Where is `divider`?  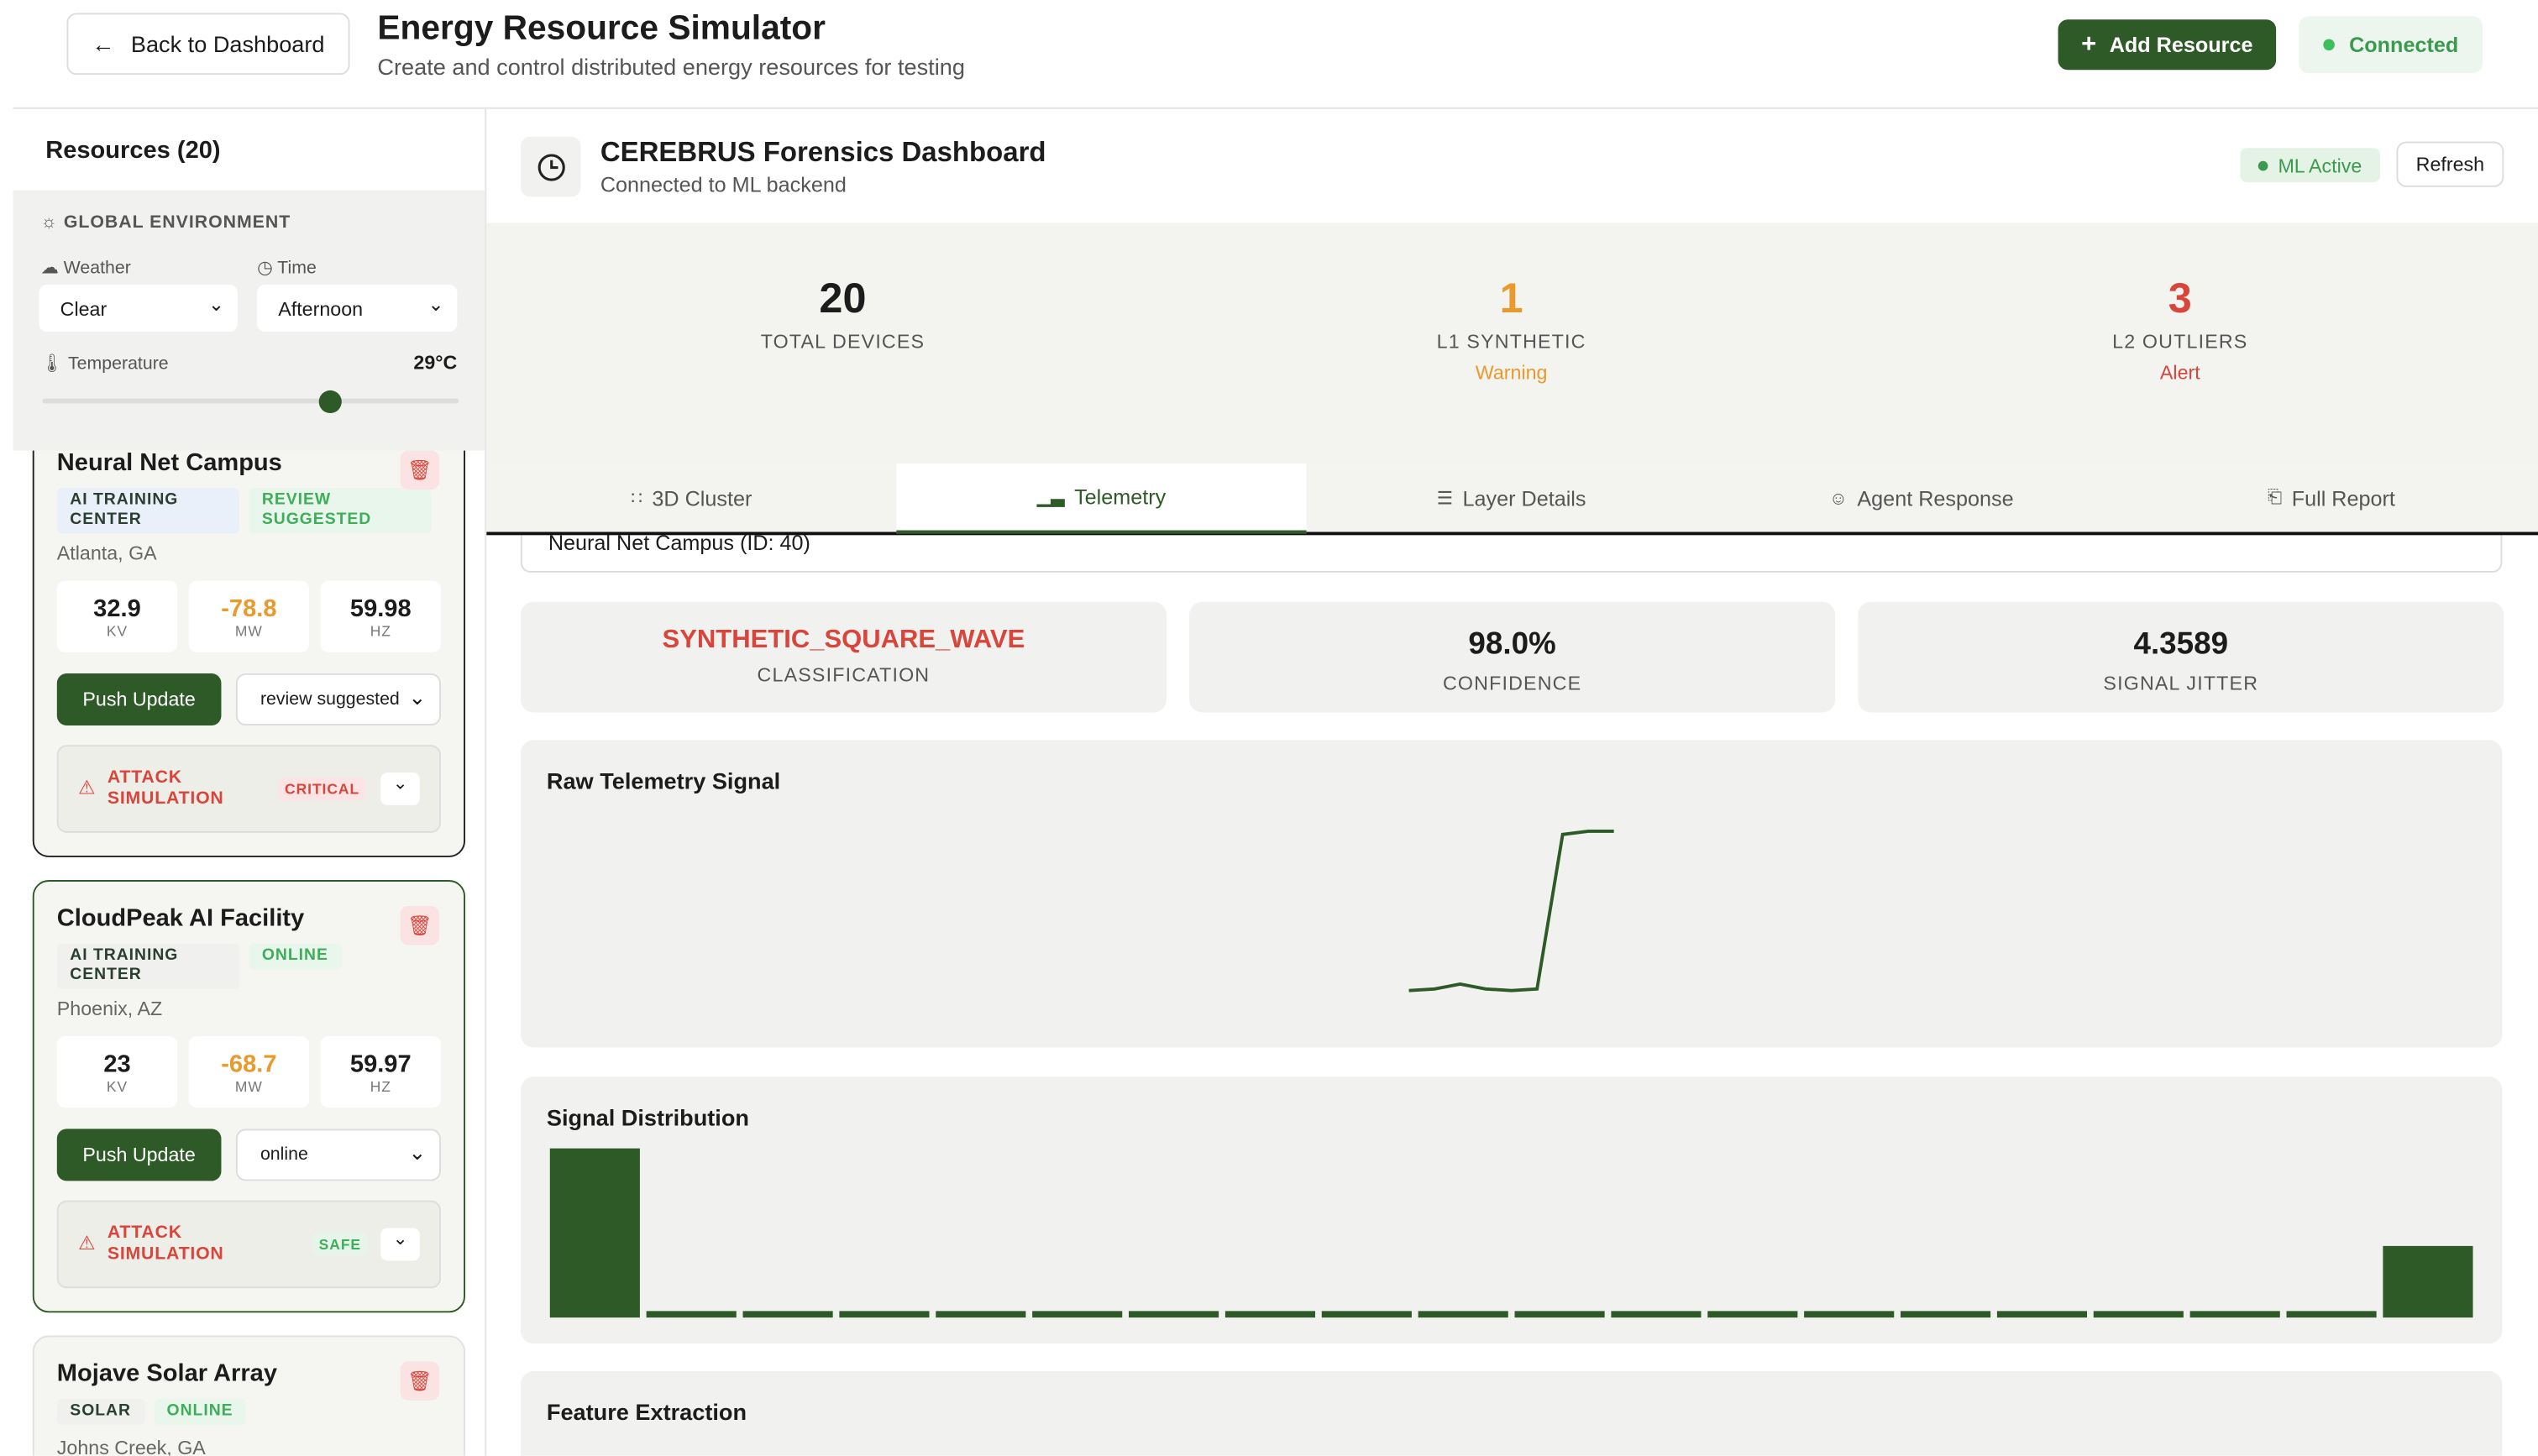 divider is located at coordinates (1276, 108).